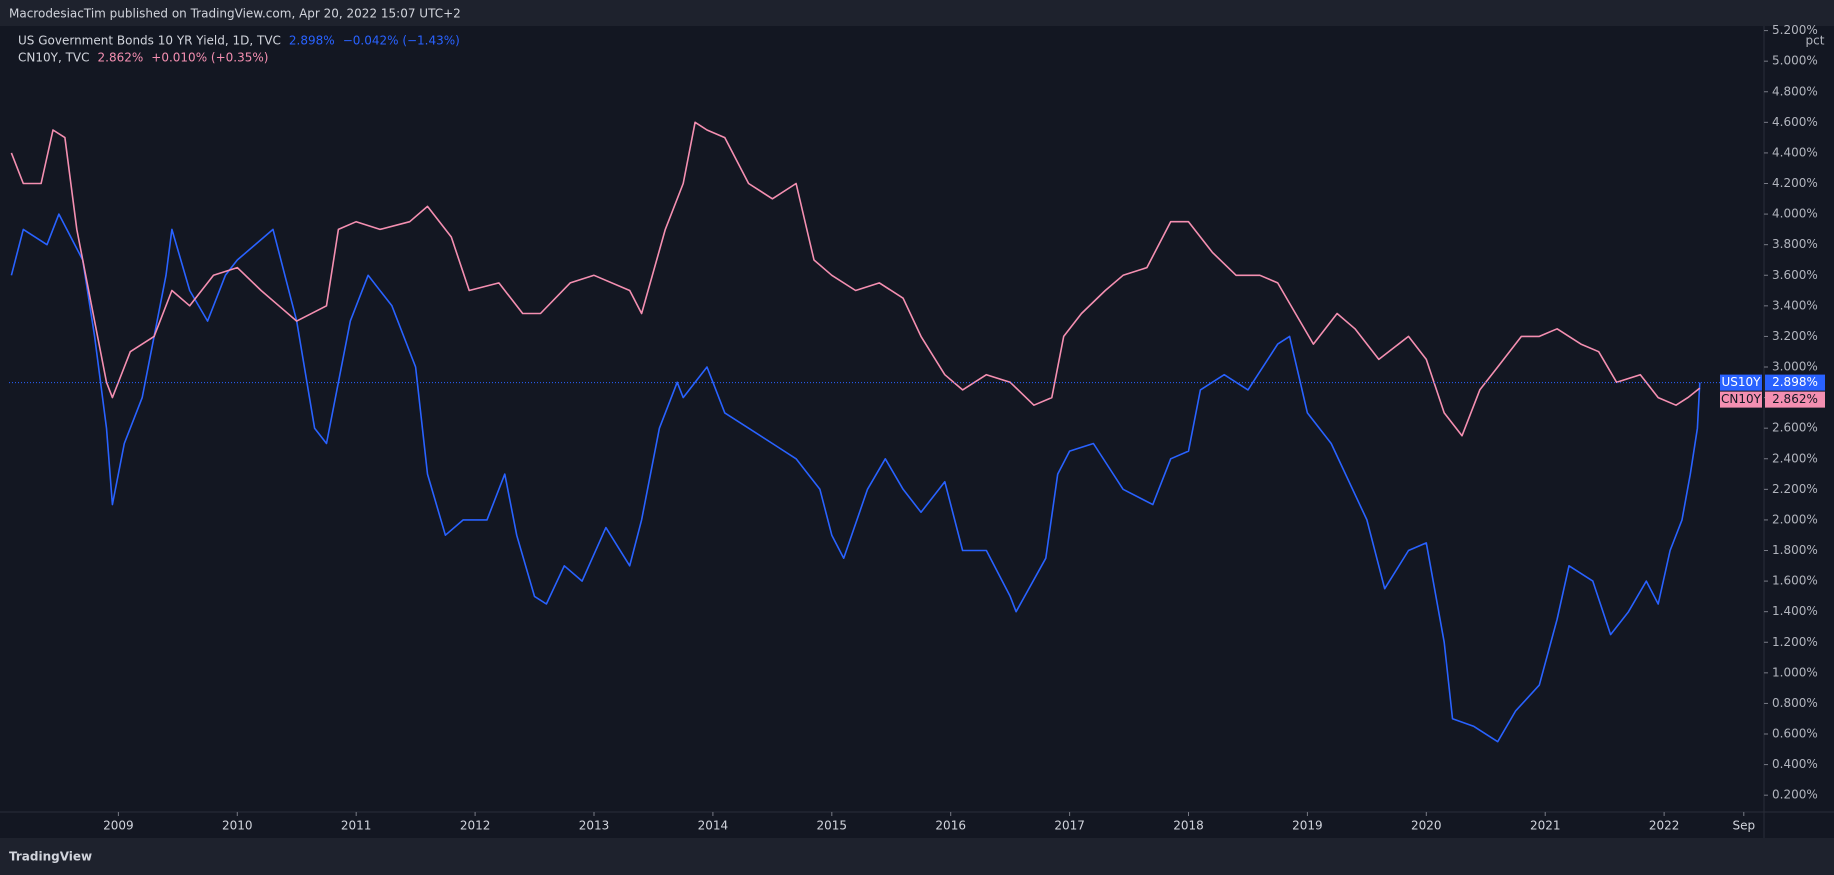  I want to click on x-tick-label: 2009, so click(118, 826).